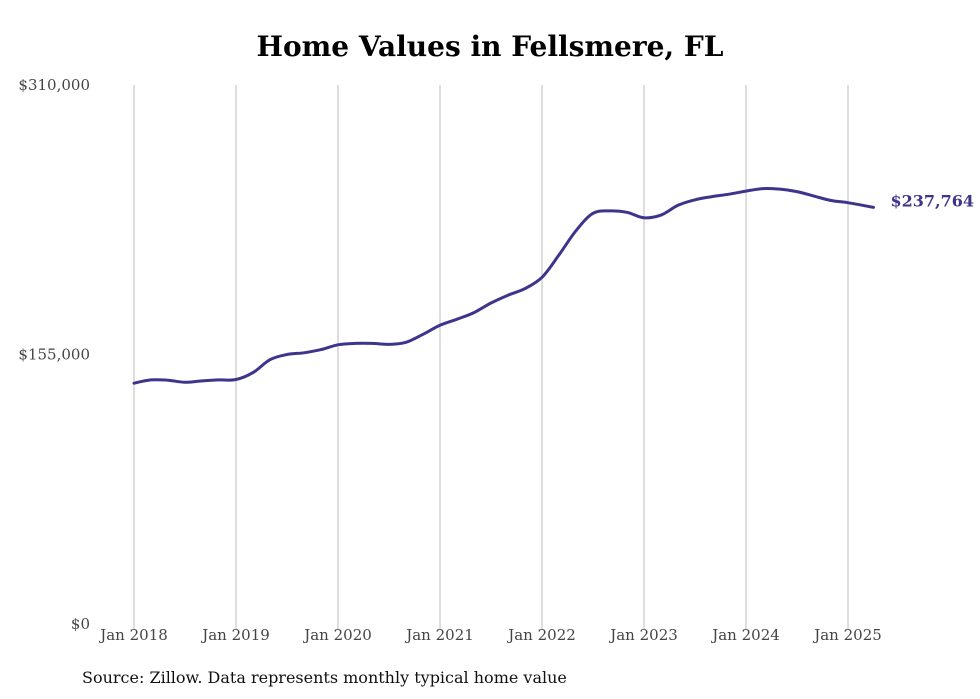 Image resolution: width=980 pixels, height=699 pixels. What do you see at coordinates (439, 635) in the screenshot?
I see `x-tick-label: Jan 2021` at bounding box center [439, 635].